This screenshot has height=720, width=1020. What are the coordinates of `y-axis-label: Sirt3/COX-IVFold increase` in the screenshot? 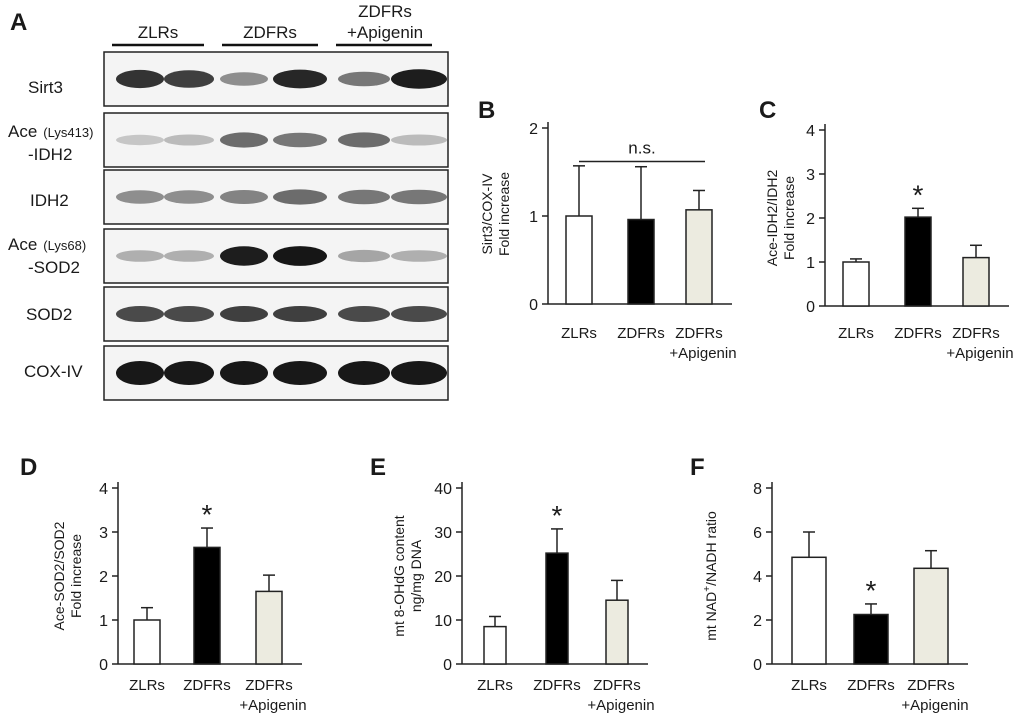 It's located at (495, 214).